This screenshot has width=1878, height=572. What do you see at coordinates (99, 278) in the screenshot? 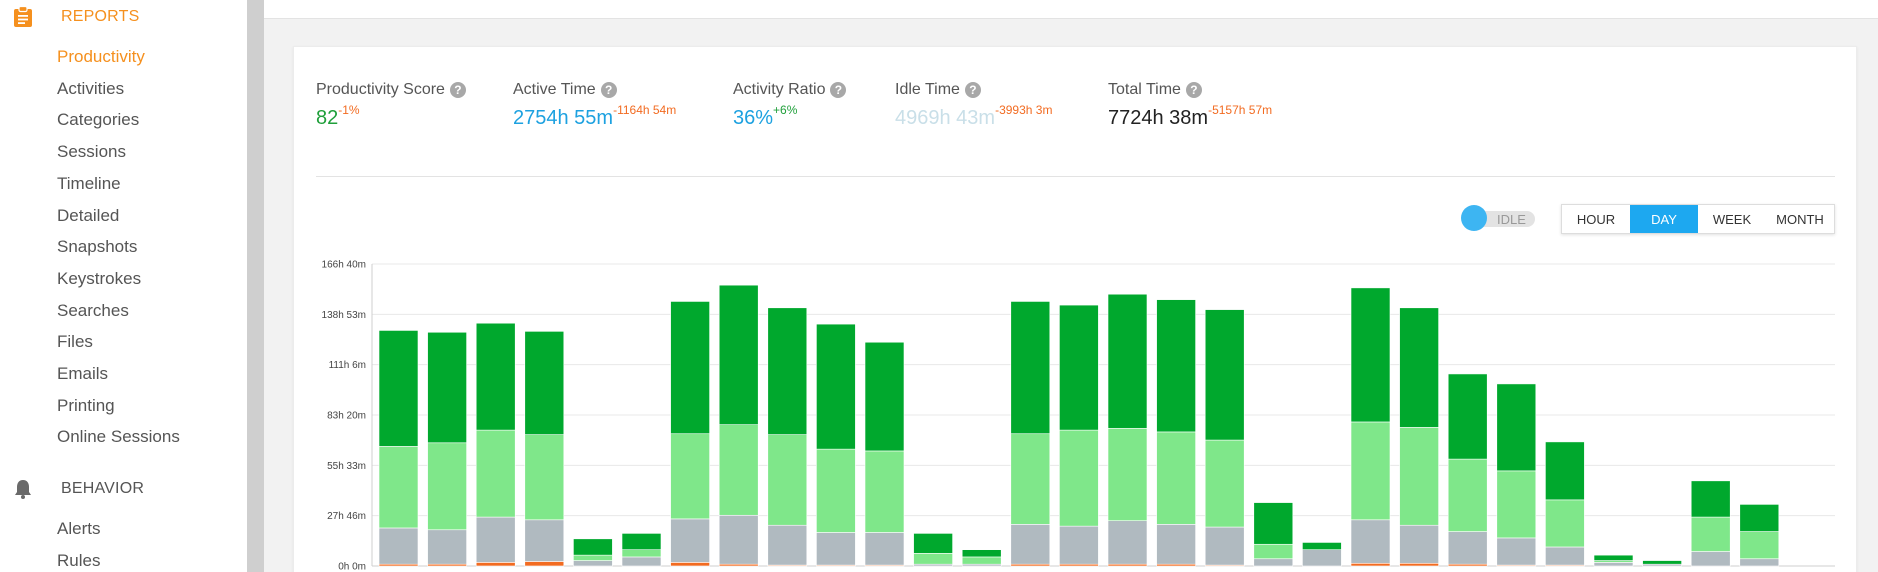
I see `sidebar-item-keystrokes: Keystrokes` at bounding box center [99, 278].